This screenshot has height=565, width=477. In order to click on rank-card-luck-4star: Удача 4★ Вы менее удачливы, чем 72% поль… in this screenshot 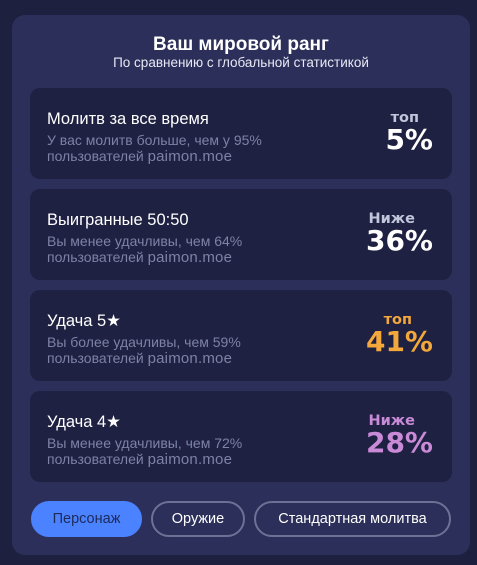, I will do `click(241, 436)`.